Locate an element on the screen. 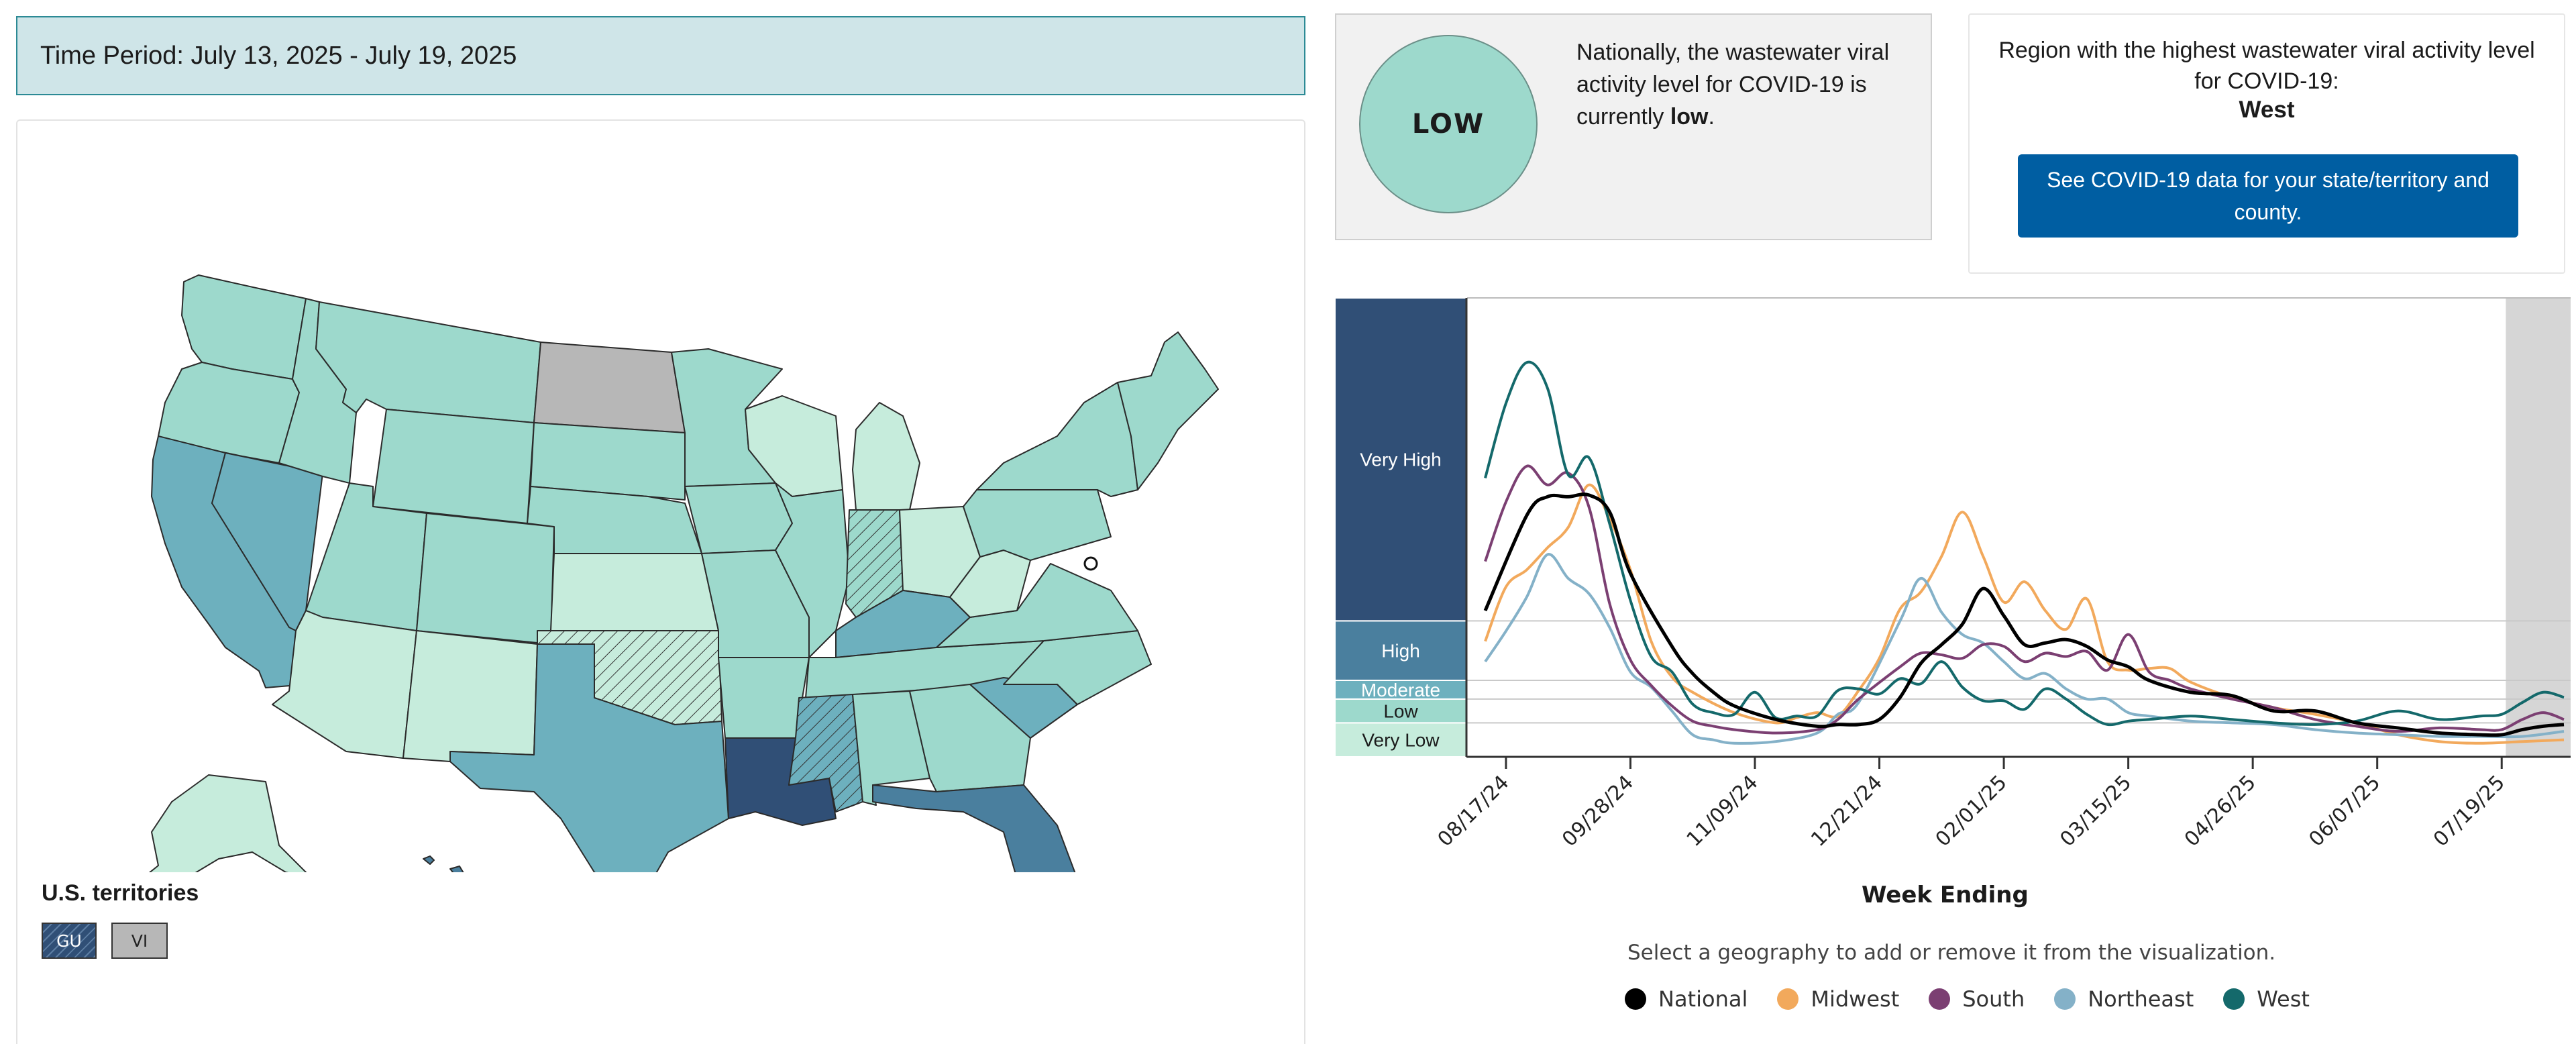  x-tick-label: 09/28/24 is located at coordinates (1598, 811).